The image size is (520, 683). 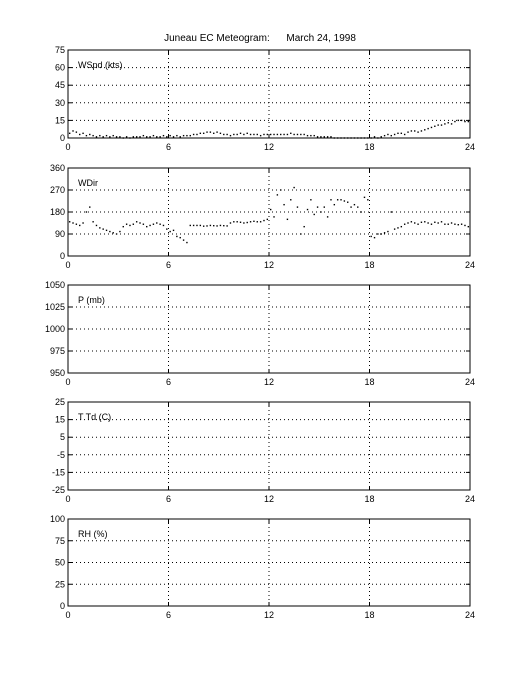 I want to click on y-tick-label: 360, so click(x=57, y=168).